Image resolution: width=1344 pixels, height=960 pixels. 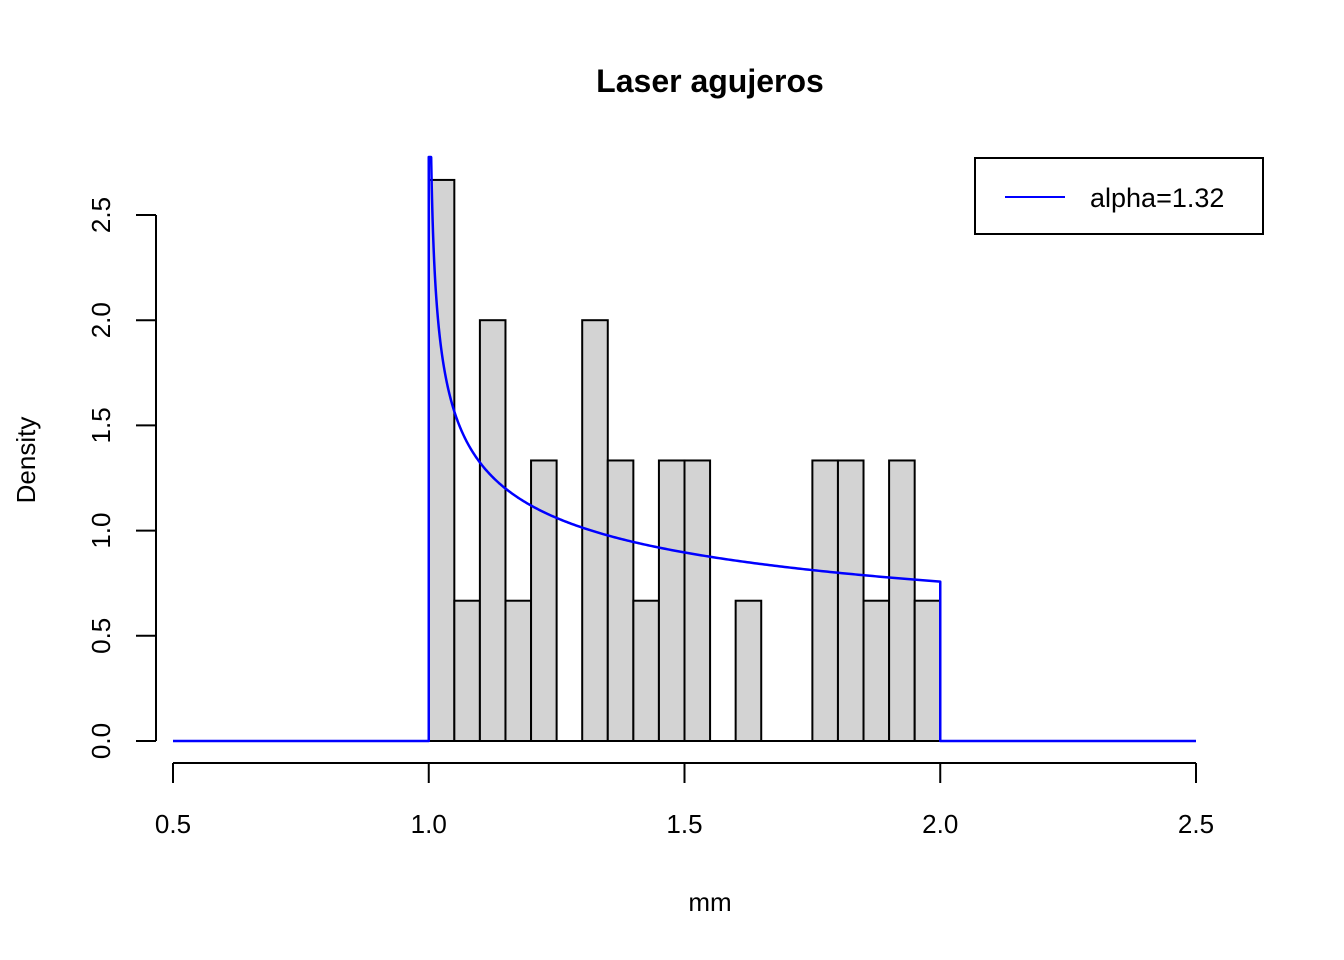 I want to click on legend: alpha=1.32, so click(x=1119, y=196).